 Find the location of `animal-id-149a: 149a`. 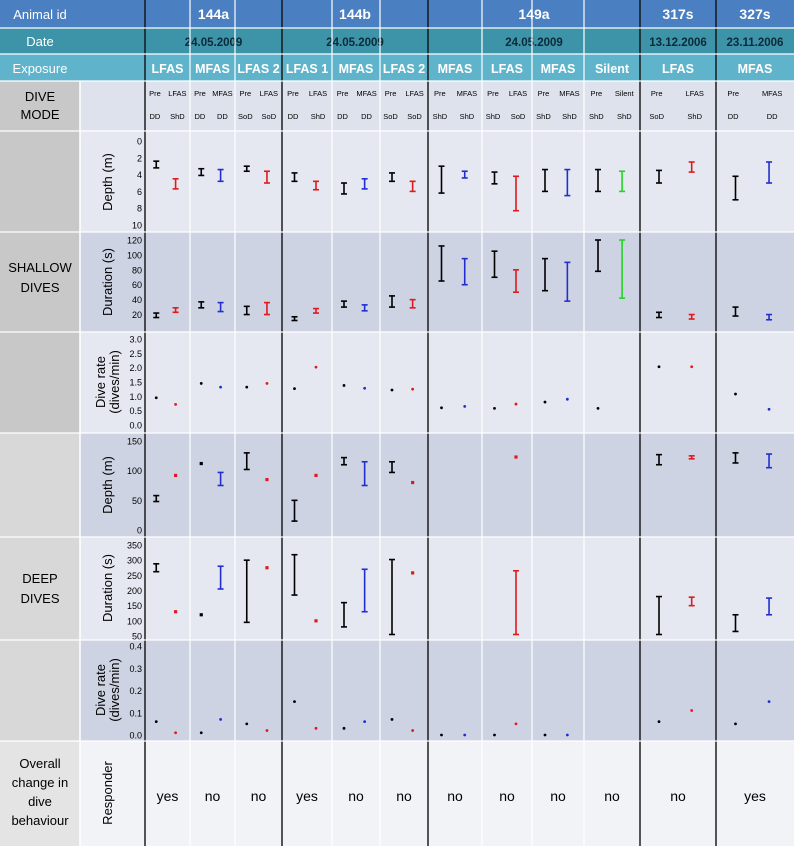

animal-id-149a: 149a is located at coordinates (533, 14).